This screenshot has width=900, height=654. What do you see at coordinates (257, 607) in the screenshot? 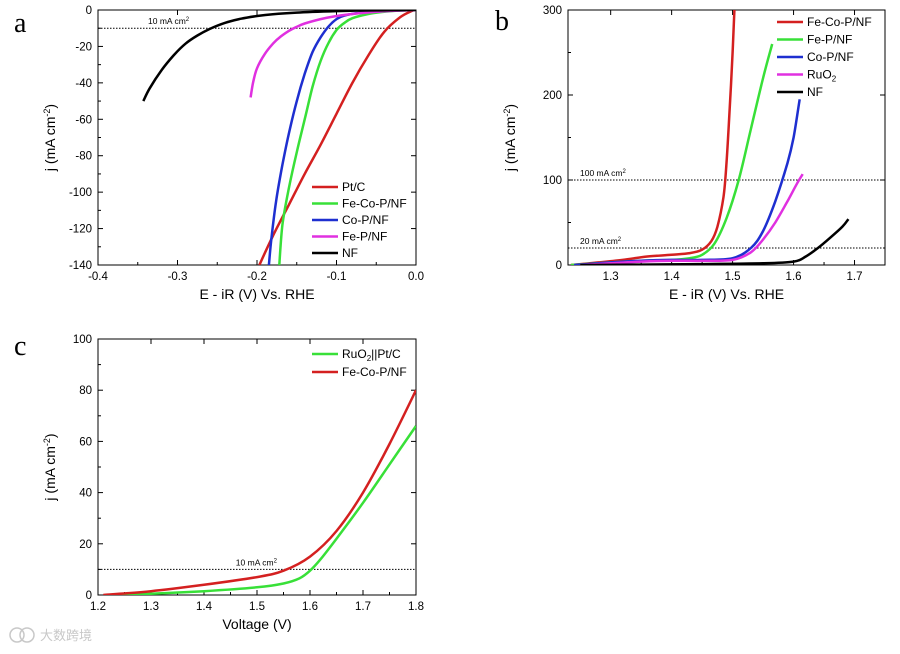
I see `x-tick-label-c: 1.5` at bounding box center [257, 607].